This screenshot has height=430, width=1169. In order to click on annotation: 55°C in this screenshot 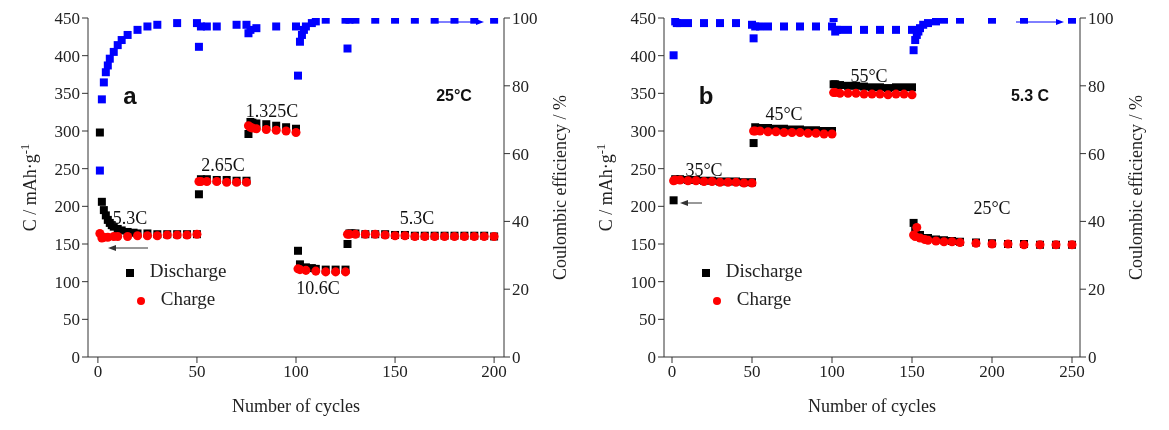, I will do `click(869, 76)`.